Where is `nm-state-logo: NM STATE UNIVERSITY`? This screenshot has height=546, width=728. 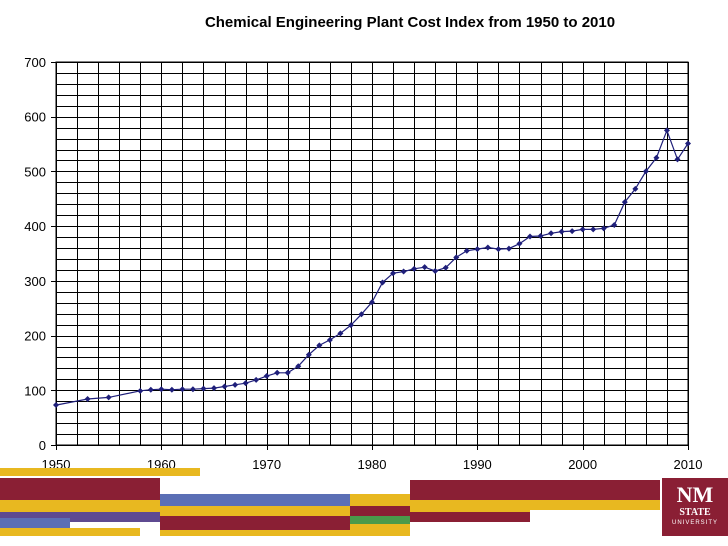
nm-state-logo: NM STATE UNIVERSITY is located at coordinates (695, 507).